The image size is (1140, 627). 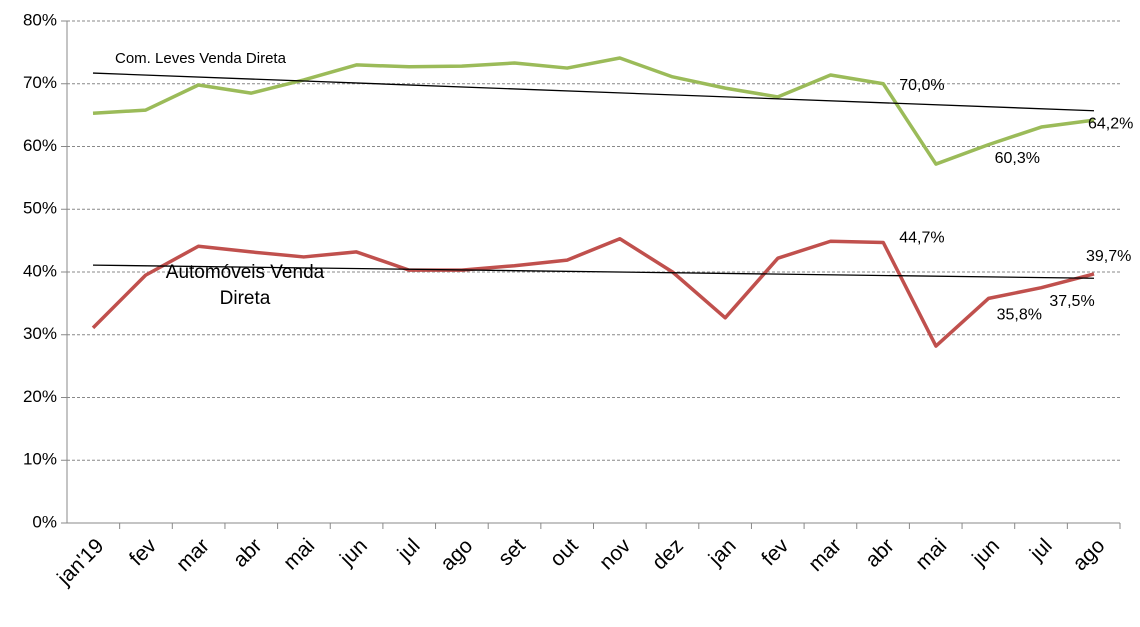 What do you see at coordinates (1019, 315) in the screenshot?
I see `value-label: 35,8%` at bounding box center [1019, 315].